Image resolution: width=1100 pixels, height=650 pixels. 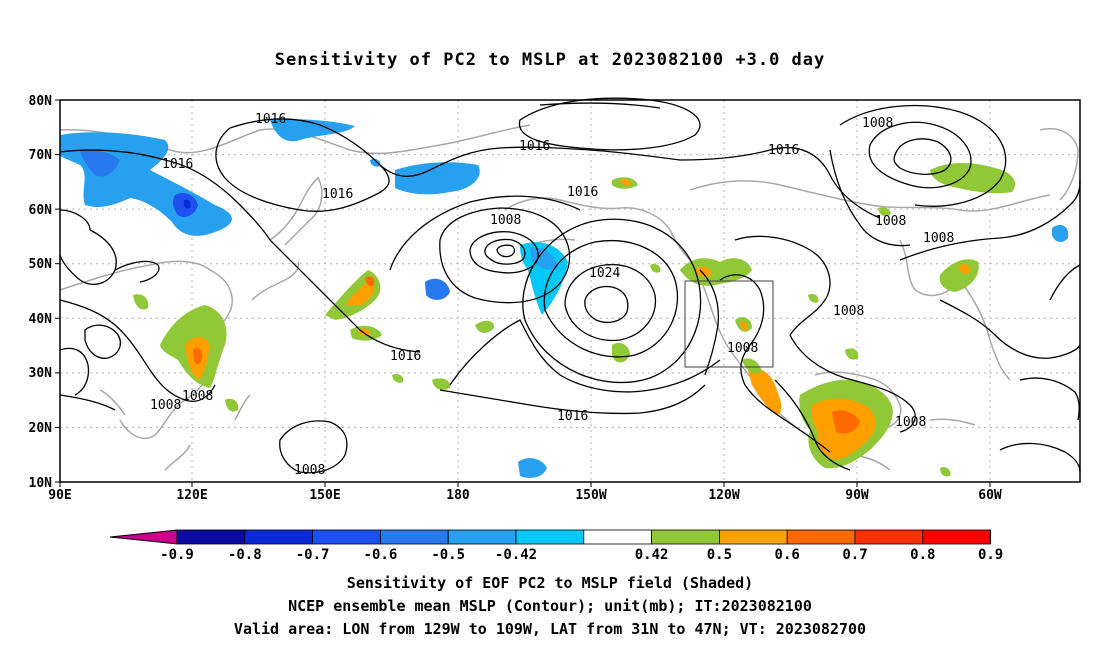 I want to click on lat-label: 30N, so click(x=41, y=373).